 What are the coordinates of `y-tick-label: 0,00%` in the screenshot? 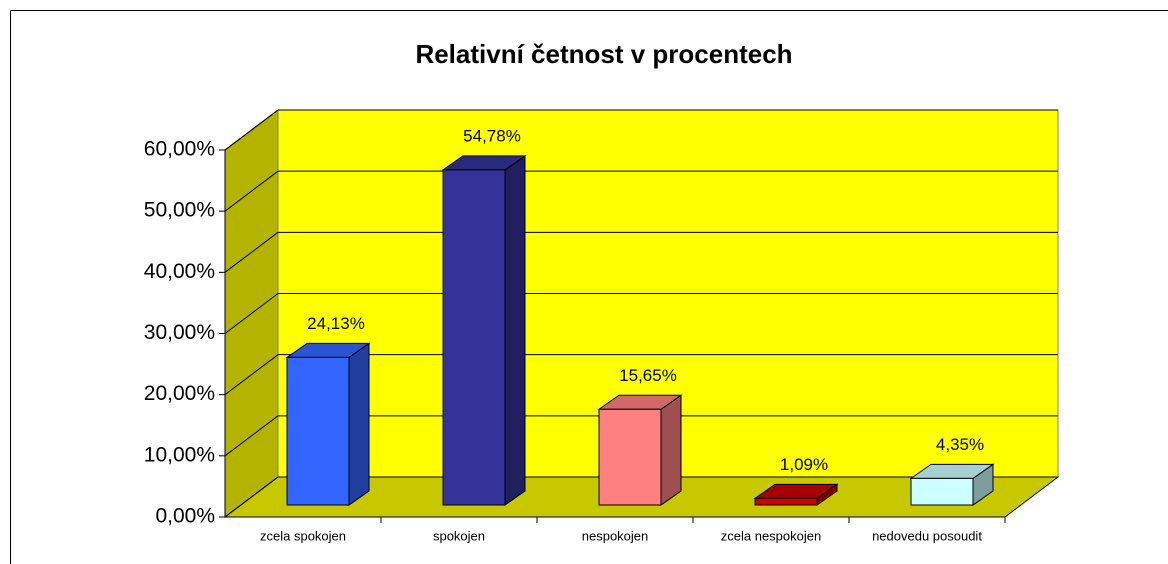 It's located at (185, 516).